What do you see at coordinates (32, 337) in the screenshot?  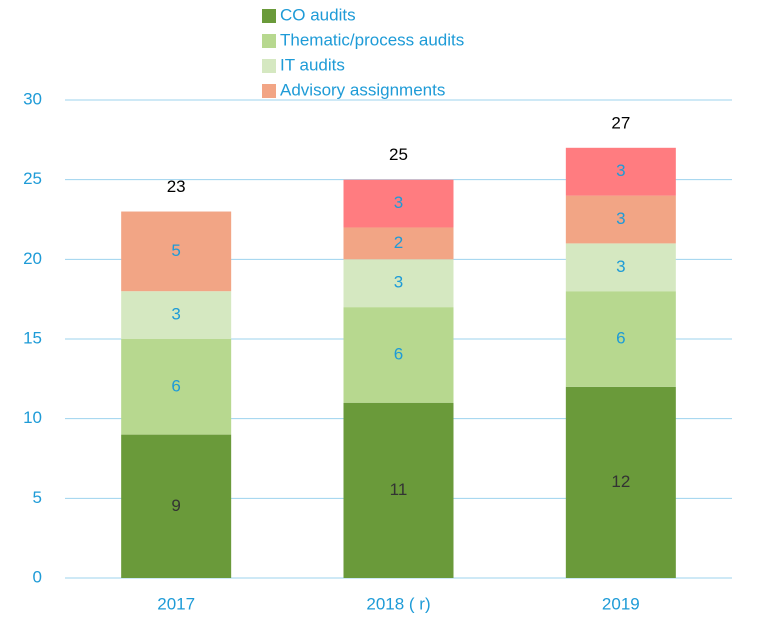 I see `y-tick-label: 15` at bounding box center [32, 337].